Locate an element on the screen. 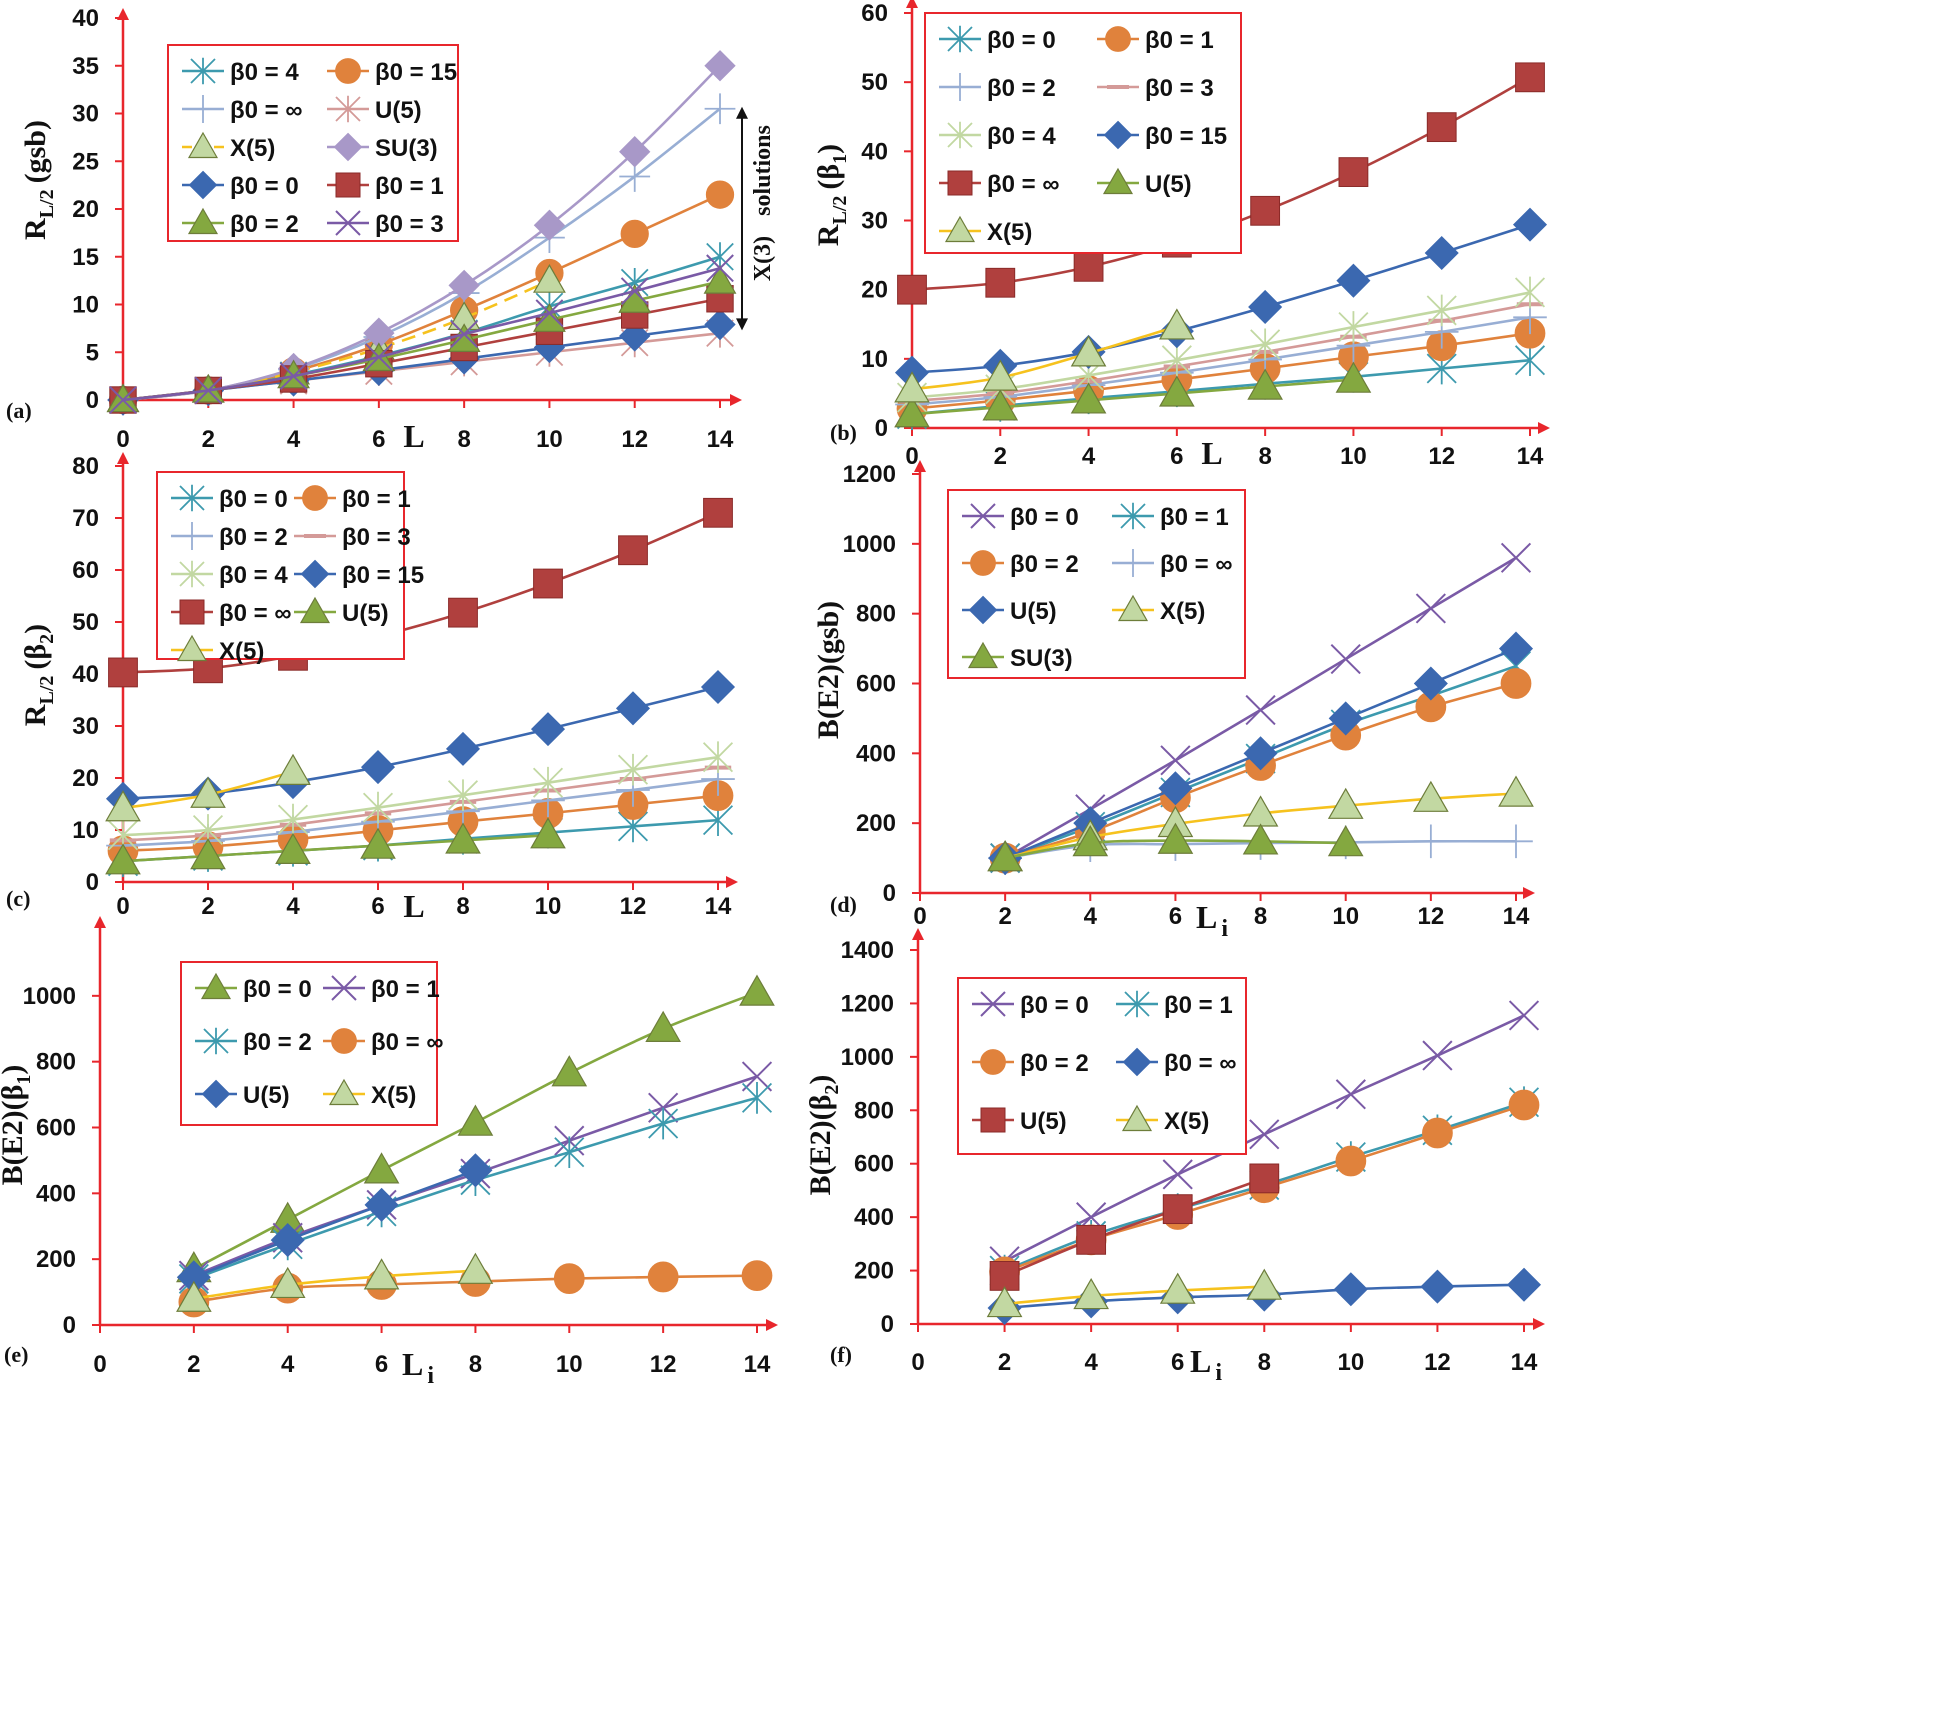 Image resolution: width=1956 pixels, height=1730 pixels. legend-entry: U(5) is located at coordinates (374, 109).